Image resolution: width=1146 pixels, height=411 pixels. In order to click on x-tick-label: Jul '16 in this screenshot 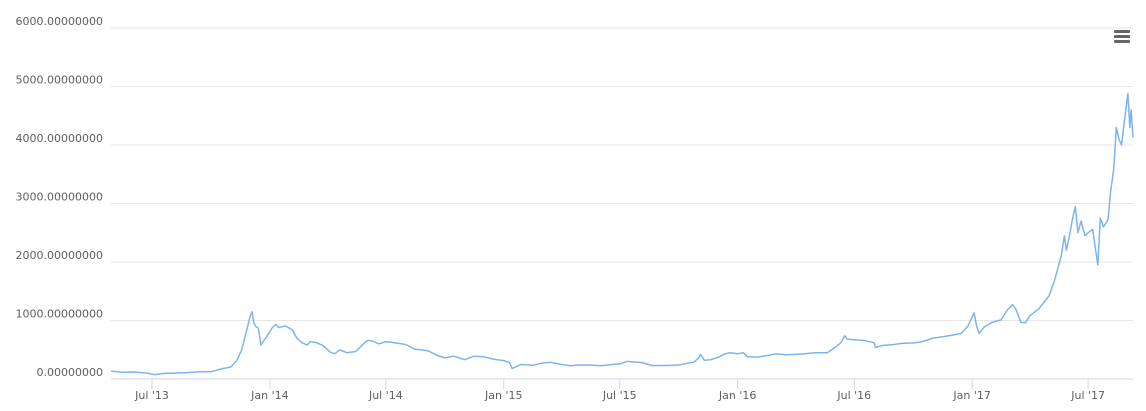, I will do `click(853, 395)`.